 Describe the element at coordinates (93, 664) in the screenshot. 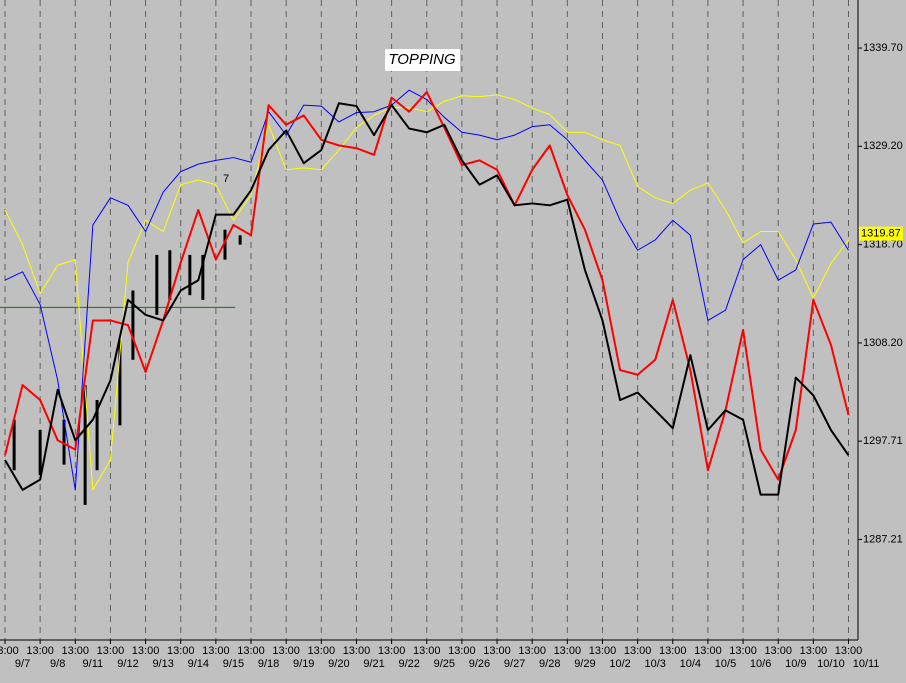

I see `date-label: 9/11` at that location.